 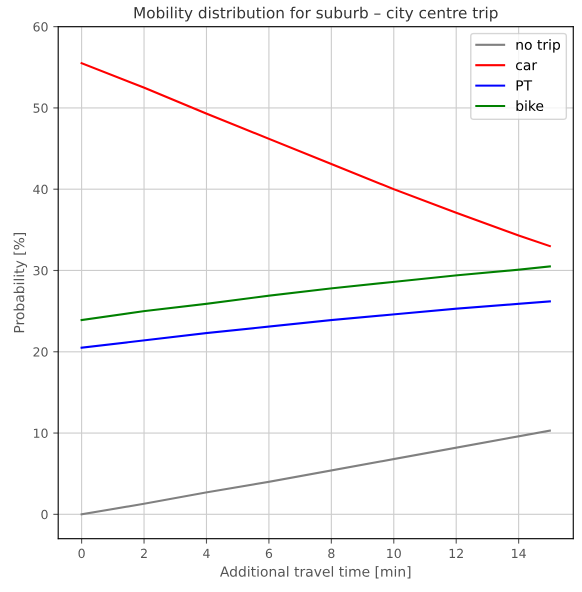 What do you see at coordinates (40, 352) in the screenshot?
I see `y-tick-label: 20` at bounding box center [40, 352].